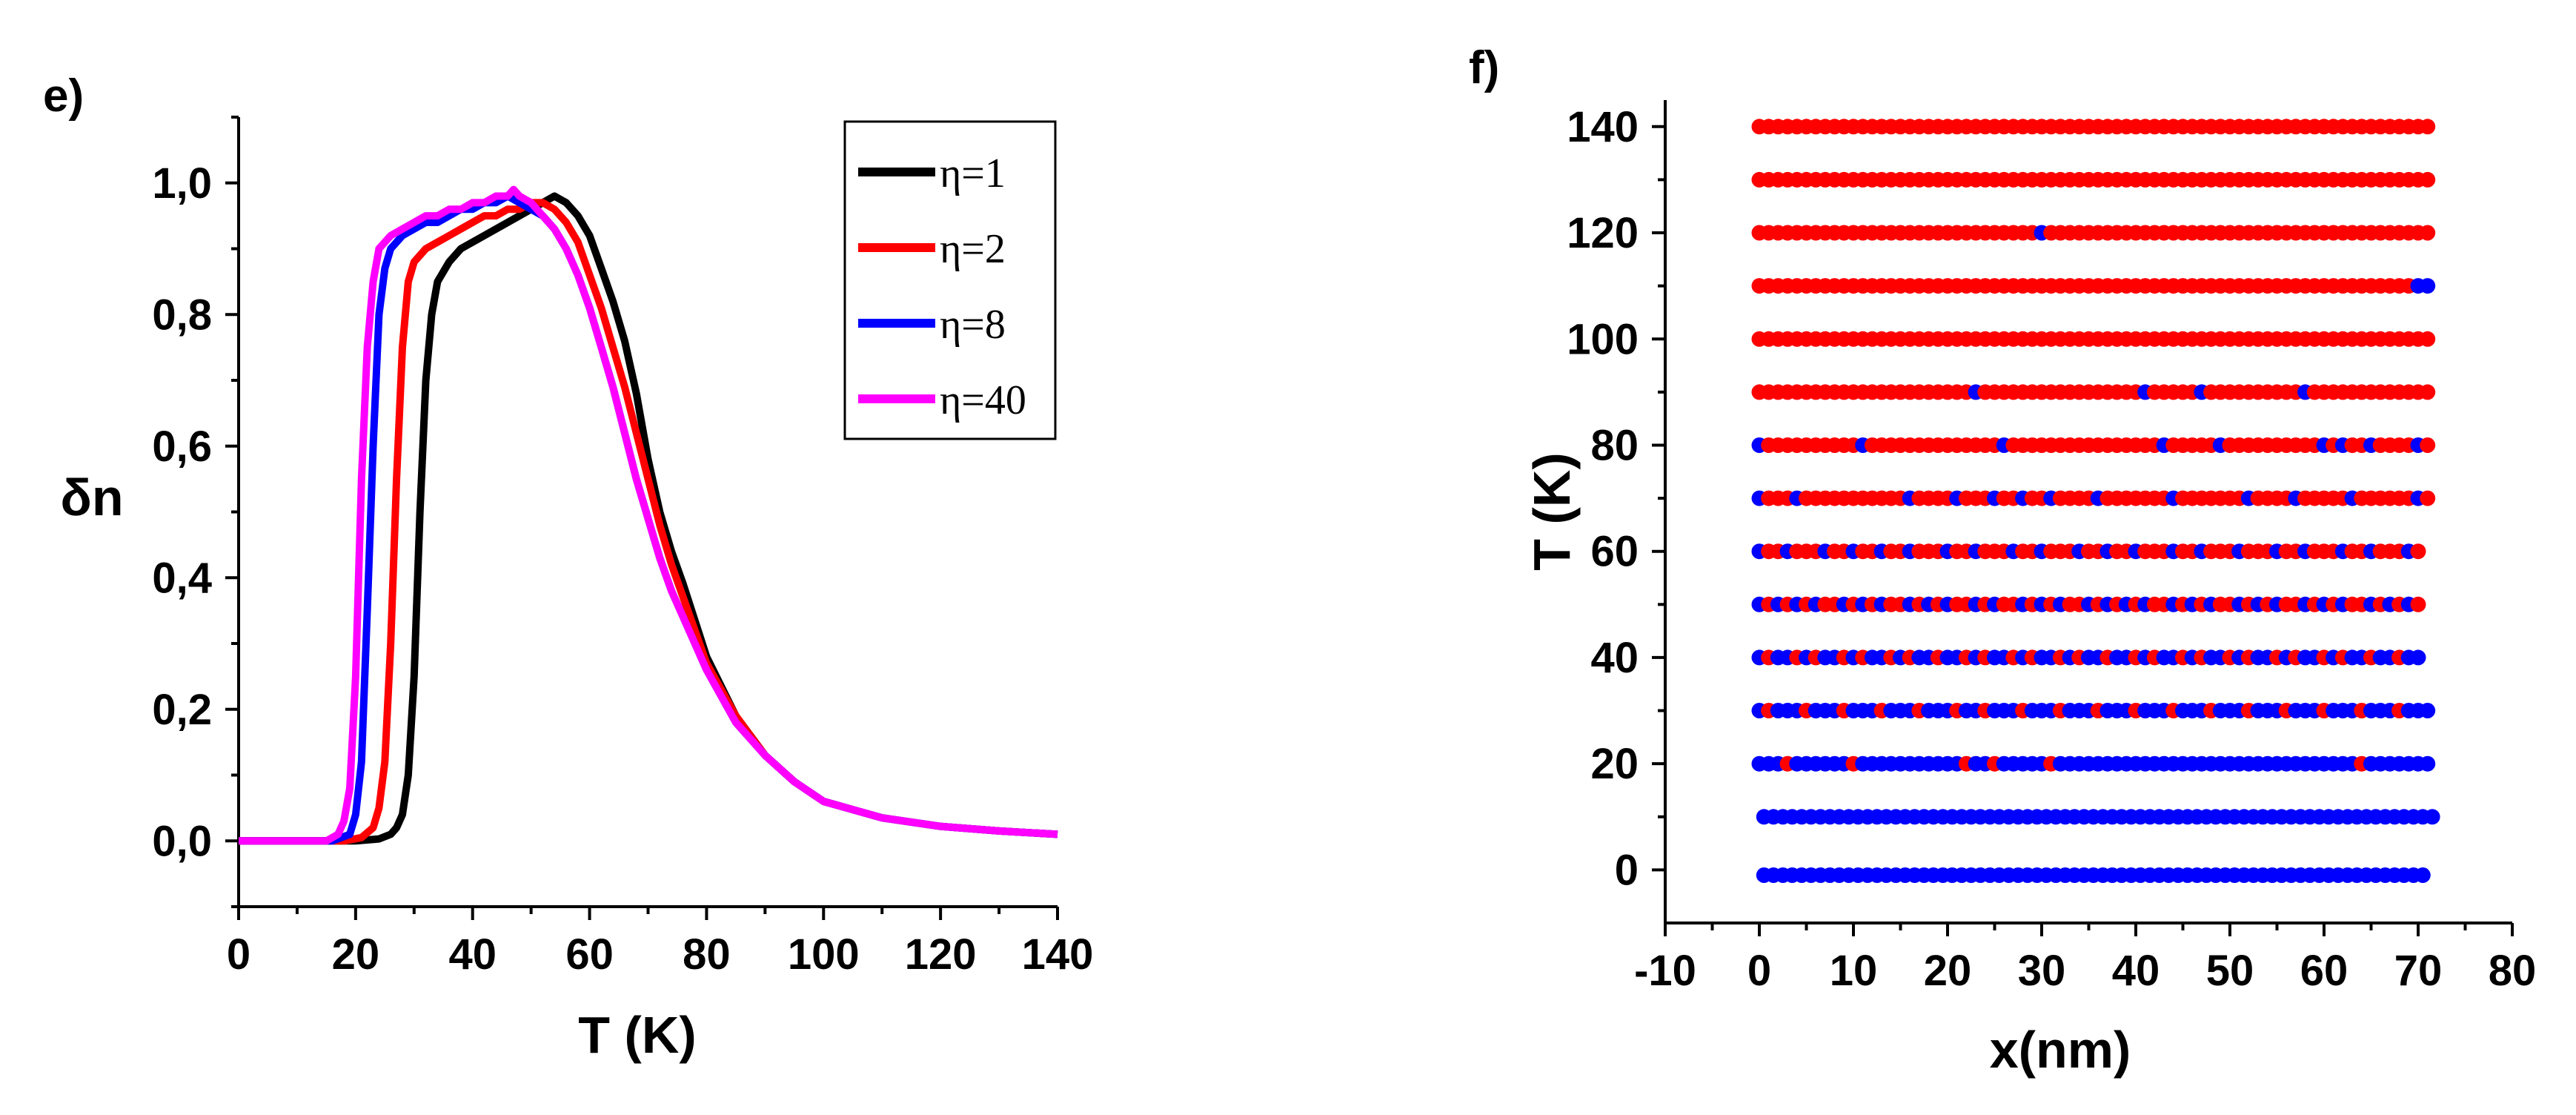  Describe the element at coordinates (1665, 971) in the screenshot. I see `panel-f-x-tick-label: -10` at that location.